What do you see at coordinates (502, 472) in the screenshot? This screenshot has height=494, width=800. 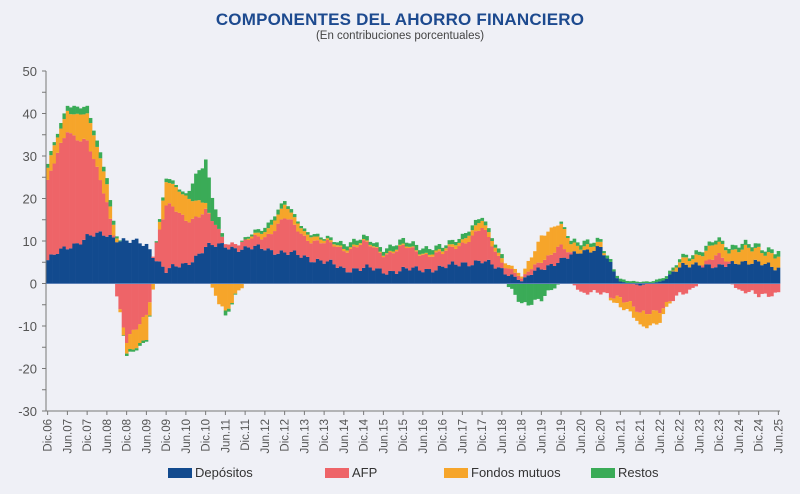 I see `legend-item-fondos-mutuos: Fondos mutuos` at bounding box center [502, 472].